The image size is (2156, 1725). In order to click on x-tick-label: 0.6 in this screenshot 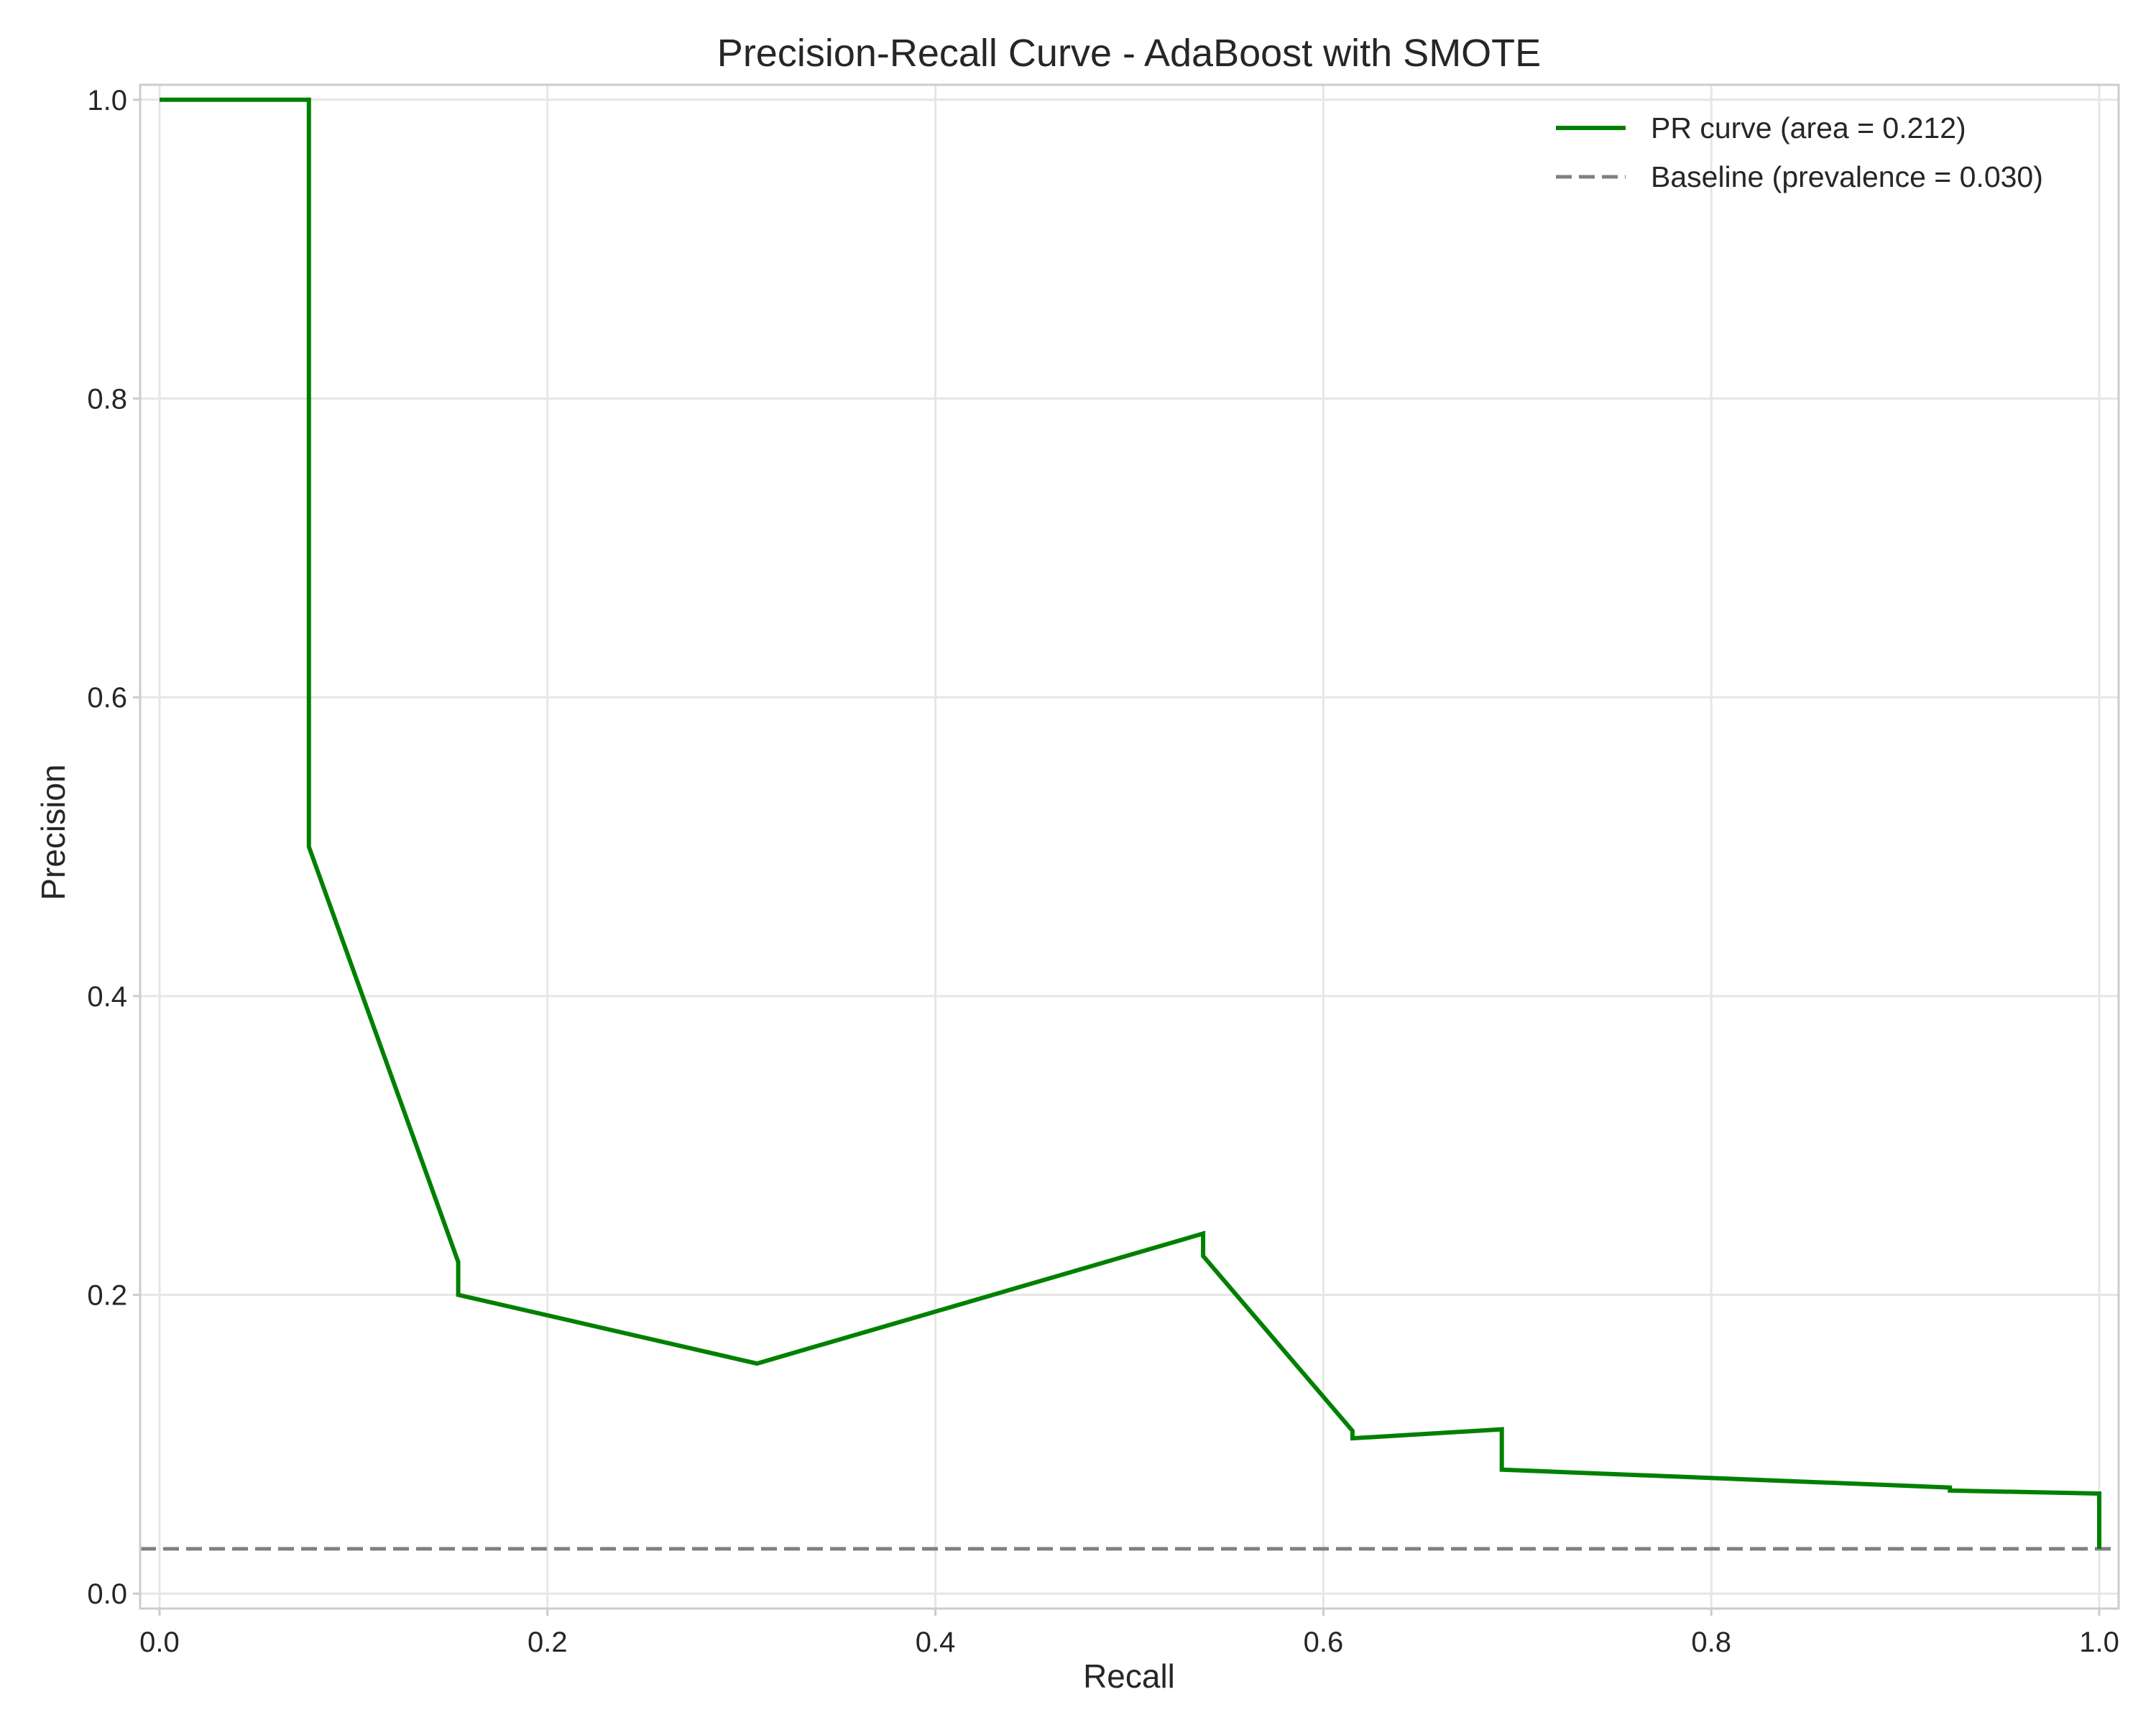, I will do `click(1324, 1642)`.